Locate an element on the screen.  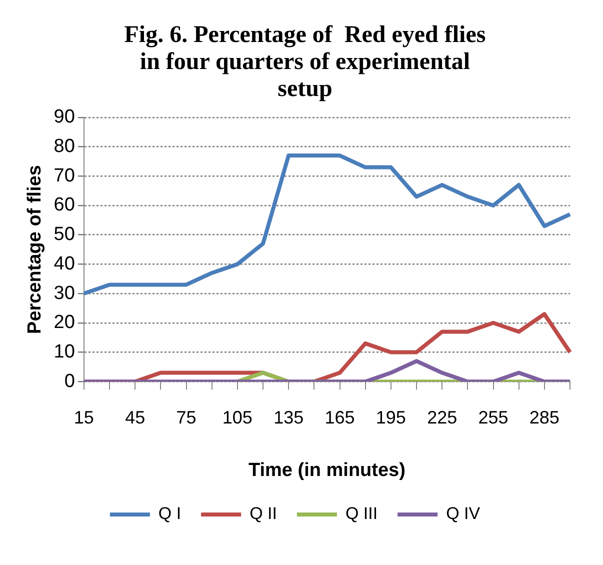
x-tick-label: 45 is located at coordinates (135, 417).